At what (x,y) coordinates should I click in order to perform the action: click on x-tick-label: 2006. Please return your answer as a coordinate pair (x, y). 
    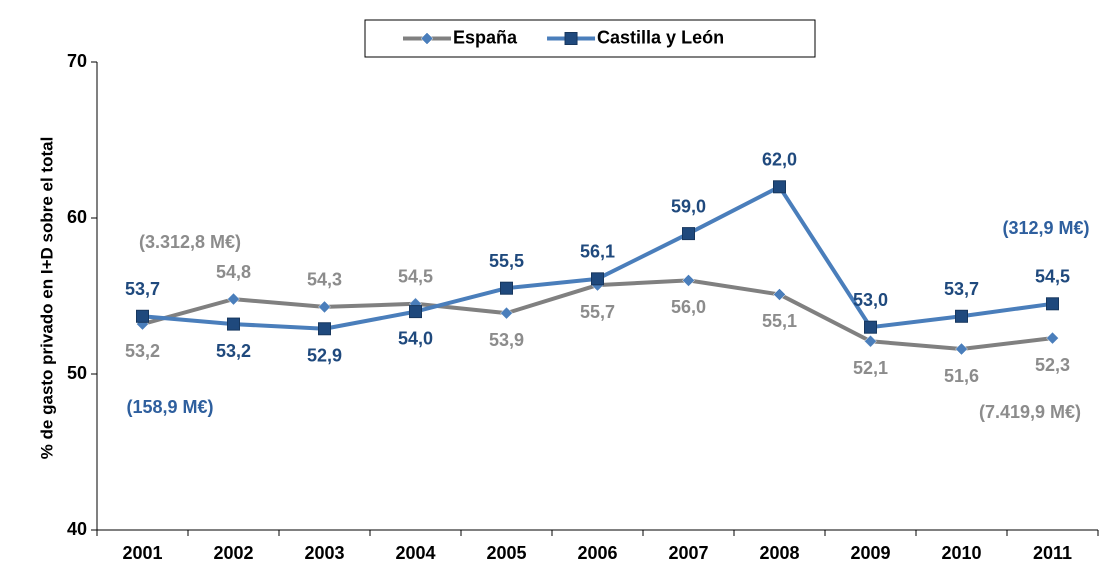
    Looking at the image, I should click on (597, 553).